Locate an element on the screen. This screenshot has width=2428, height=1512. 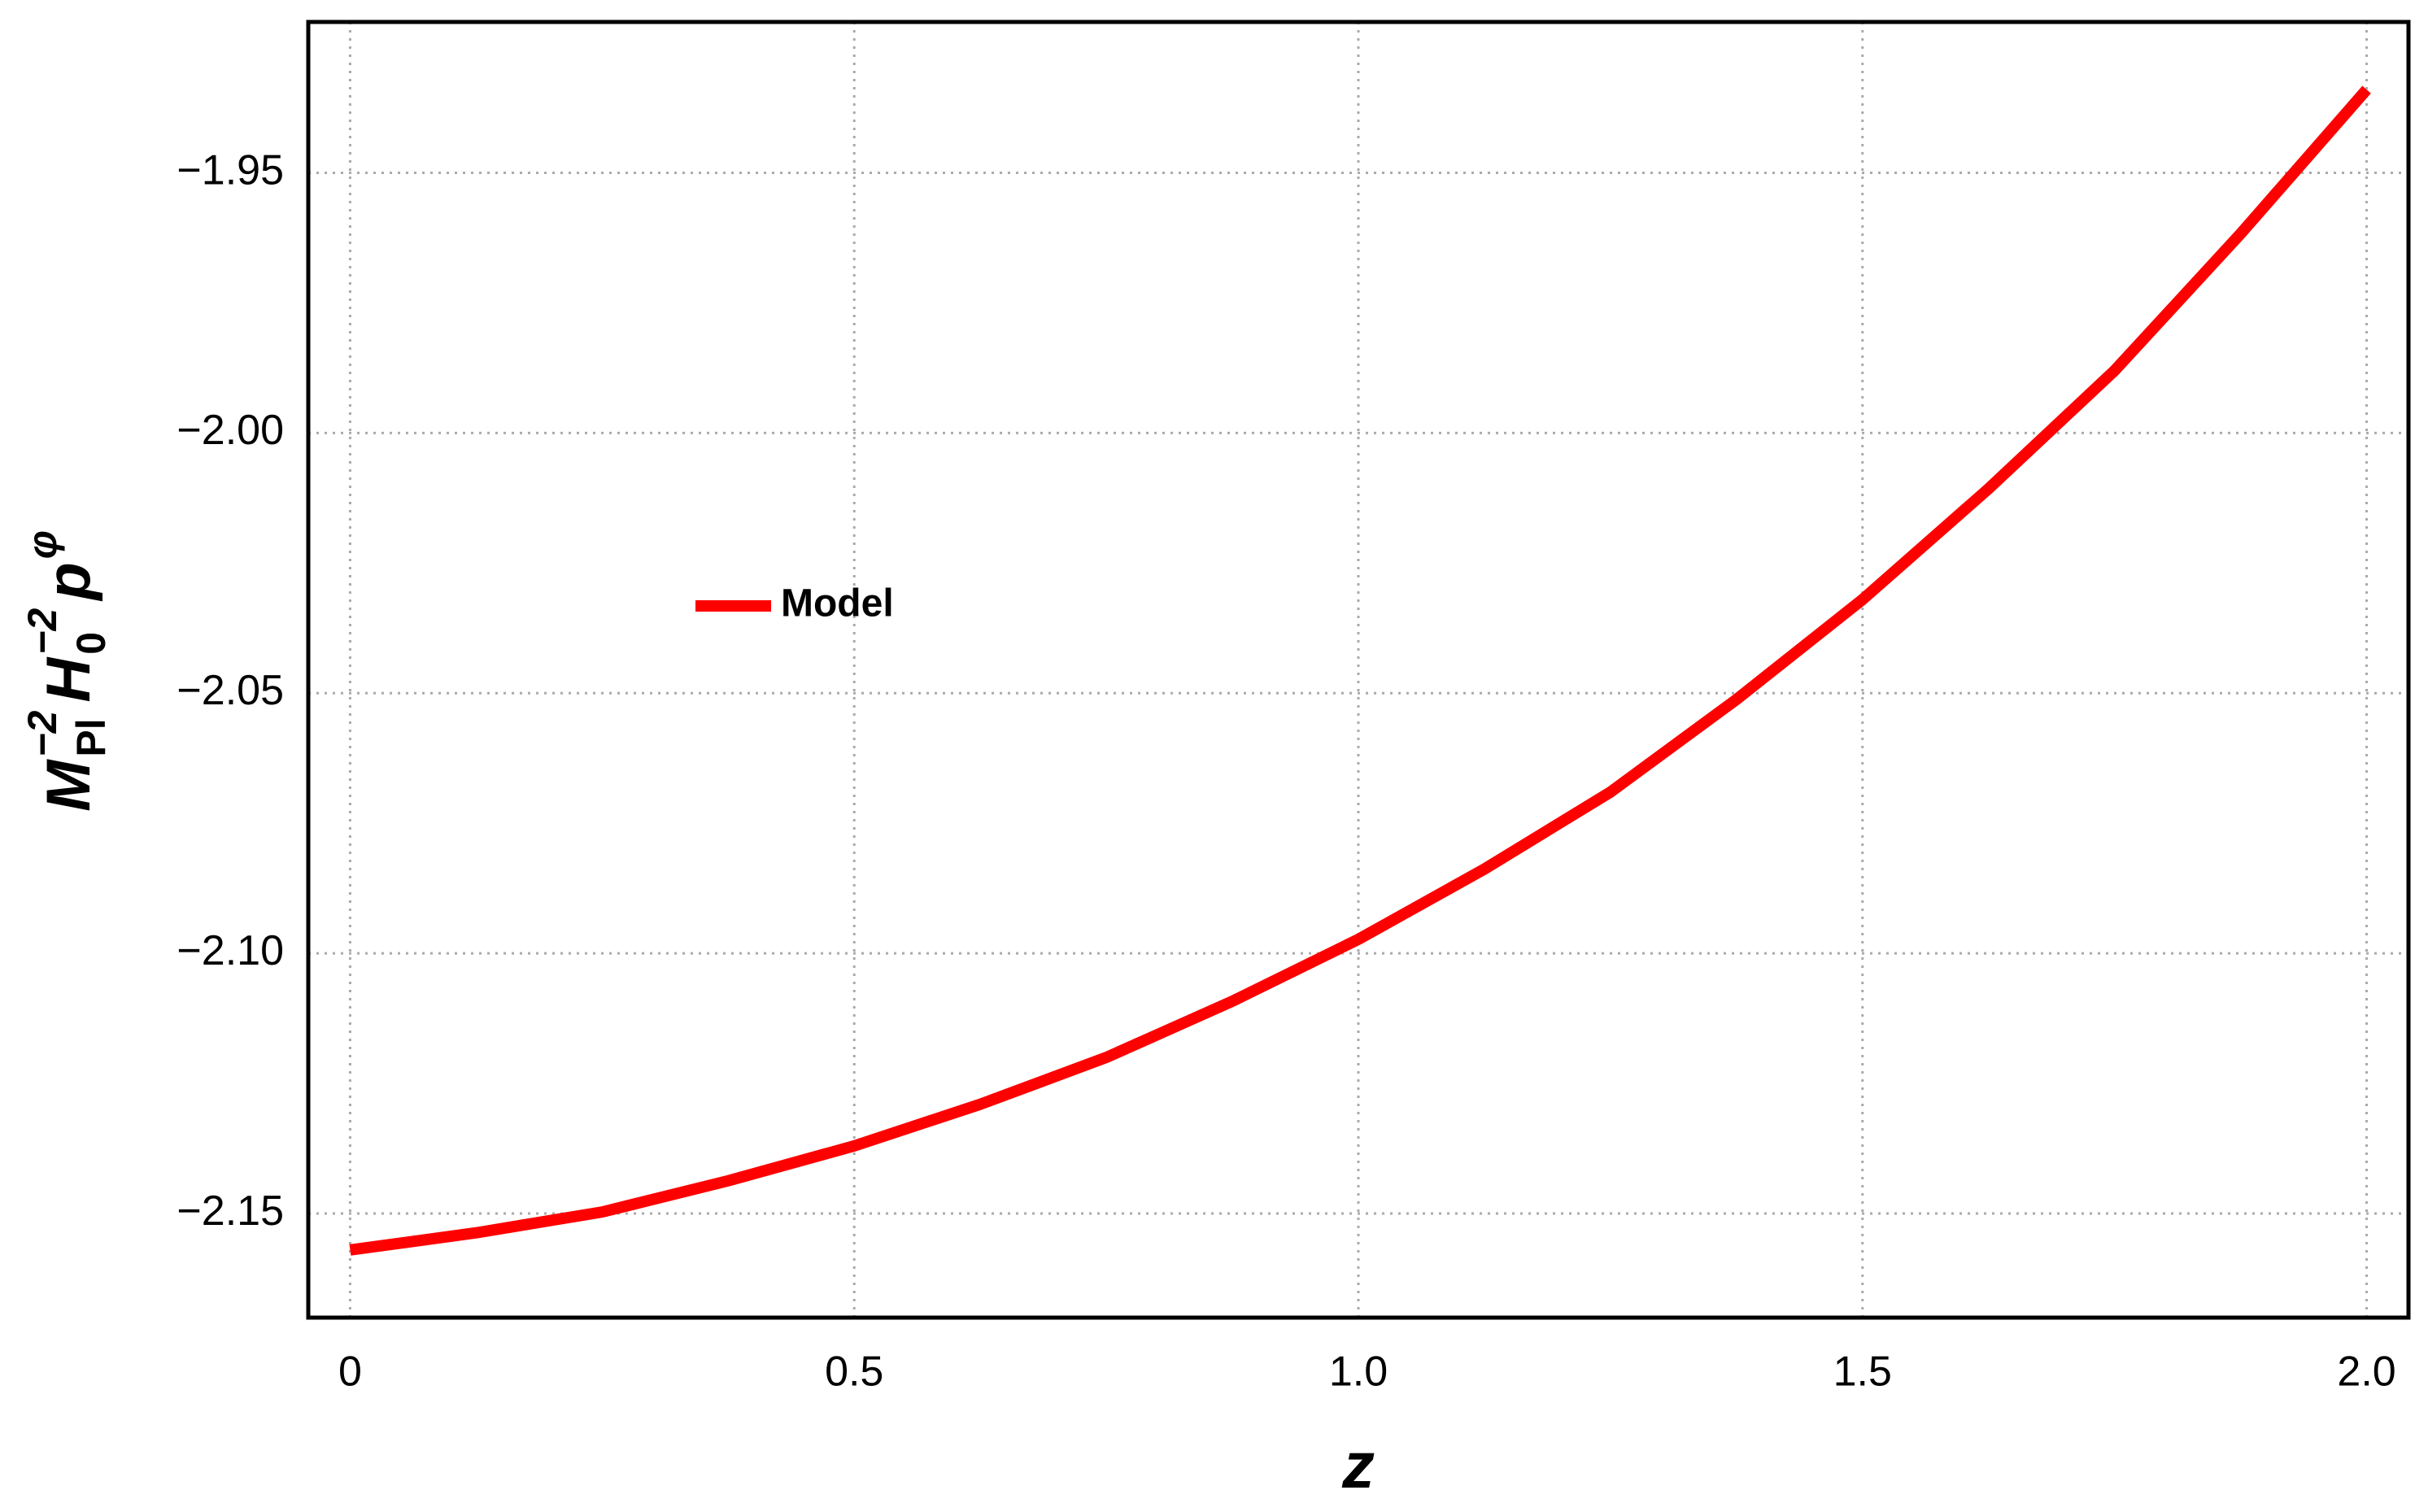
y-tick-label: −2.05 is located at coordinates (230, 690).